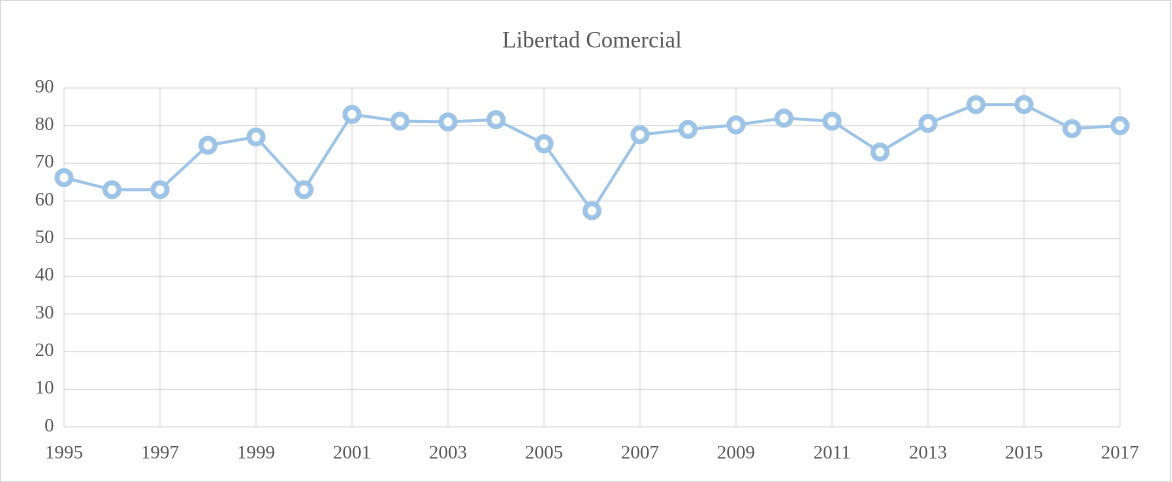  What do you see at coordinates (928, 452) in the screenshot?
I see `x-tick-label: 2013` at bounding box center [928, 452].